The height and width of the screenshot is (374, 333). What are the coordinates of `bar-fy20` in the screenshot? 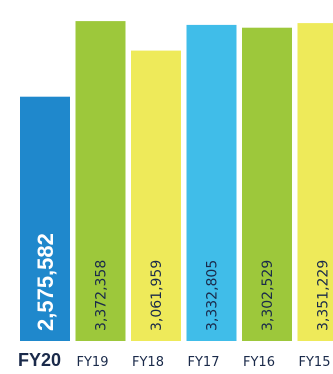 It's located at (45, 218).